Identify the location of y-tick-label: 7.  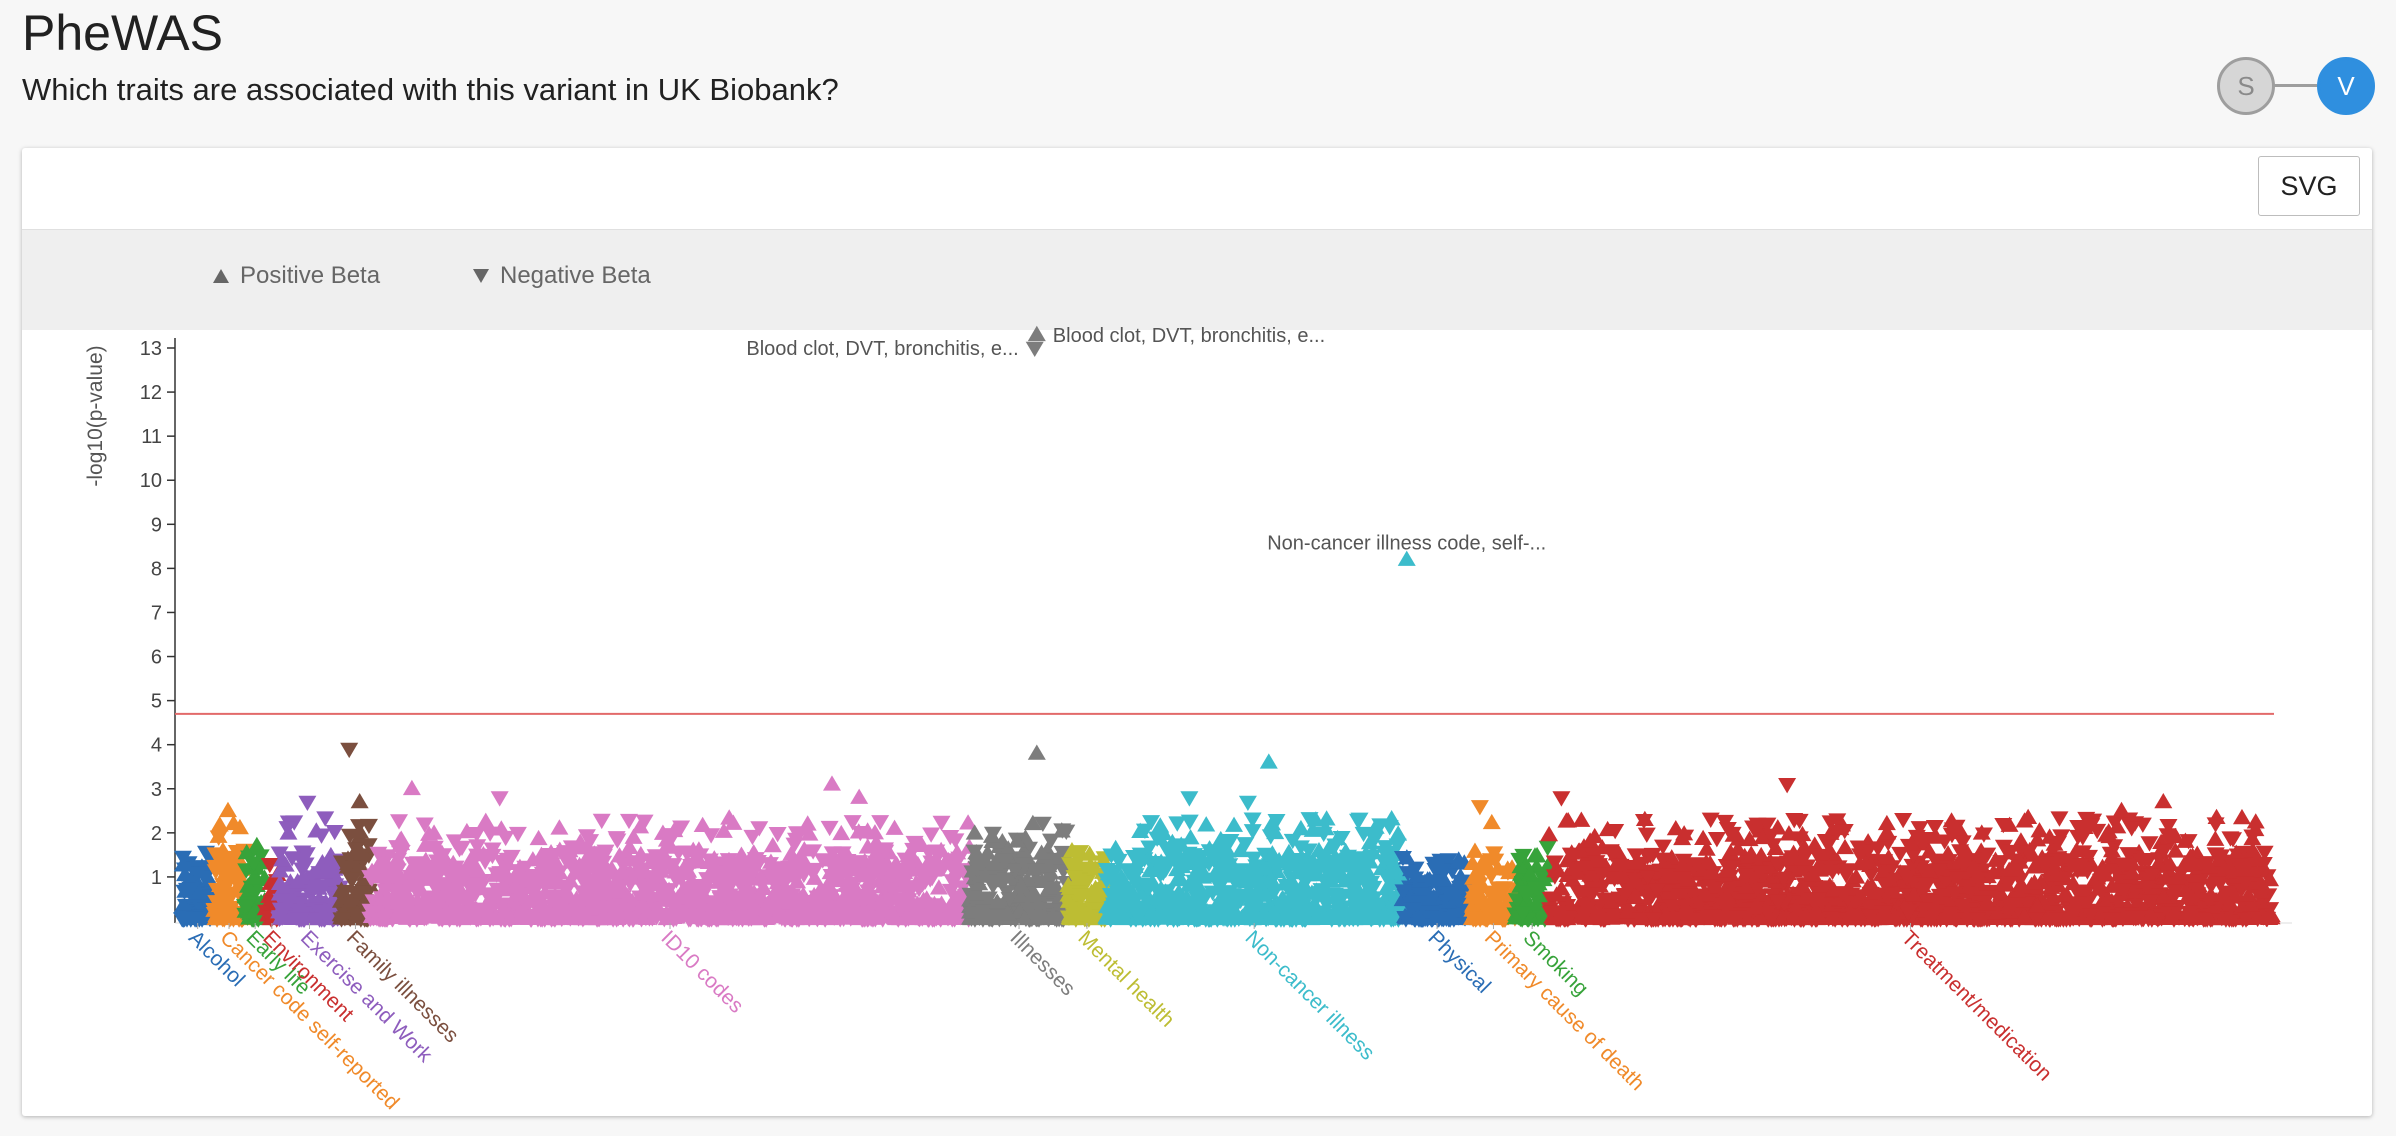
(156, 613).